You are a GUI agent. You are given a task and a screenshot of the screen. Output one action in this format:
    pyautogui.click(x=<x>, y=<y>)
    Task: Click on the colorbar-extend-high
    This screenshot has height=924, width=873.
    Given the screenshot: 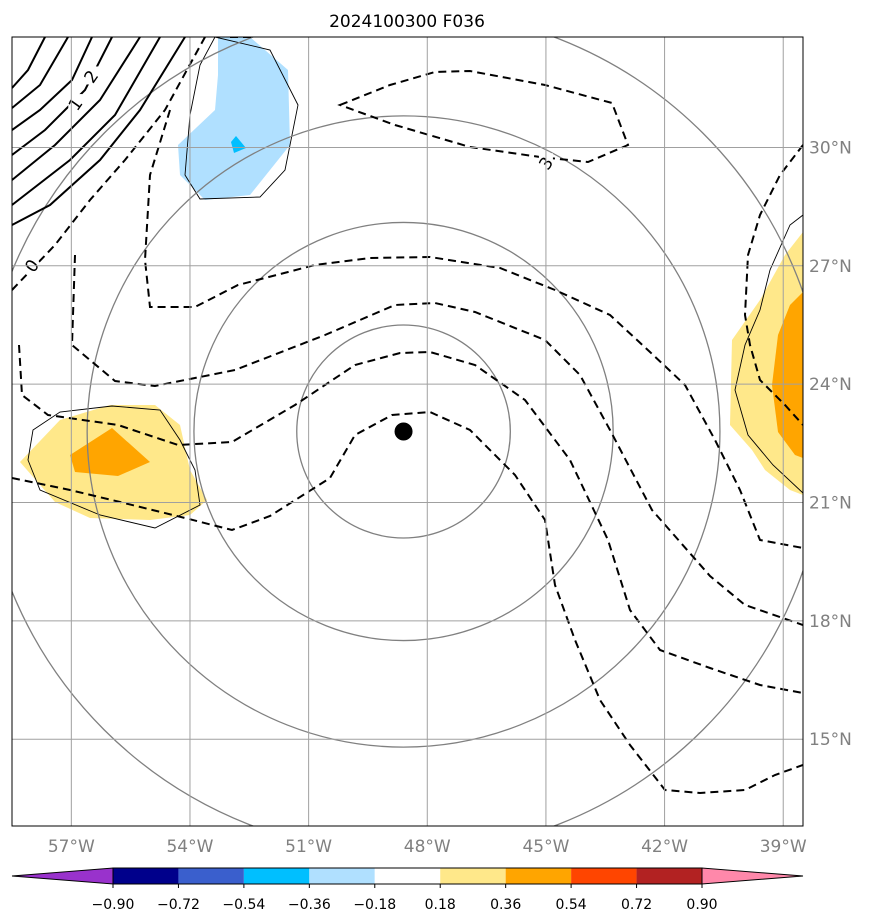 What is the action you would take?
    pyautogui.click(x=752, y=876)
    